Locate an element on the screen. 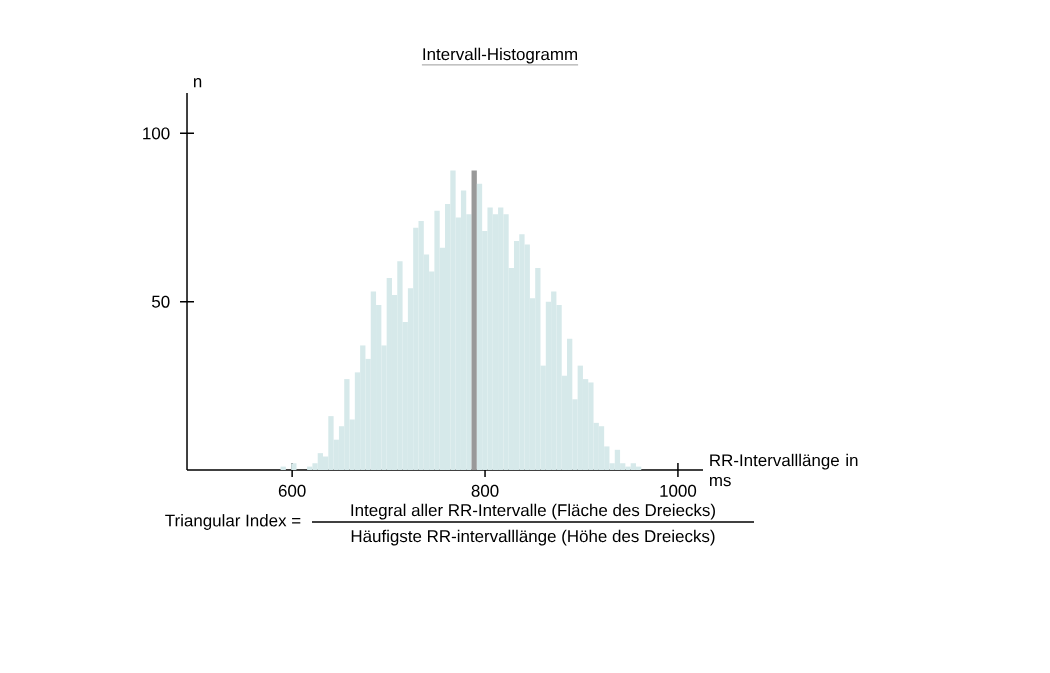  x-tick-label: 600 is located at coordinates (292, 490).